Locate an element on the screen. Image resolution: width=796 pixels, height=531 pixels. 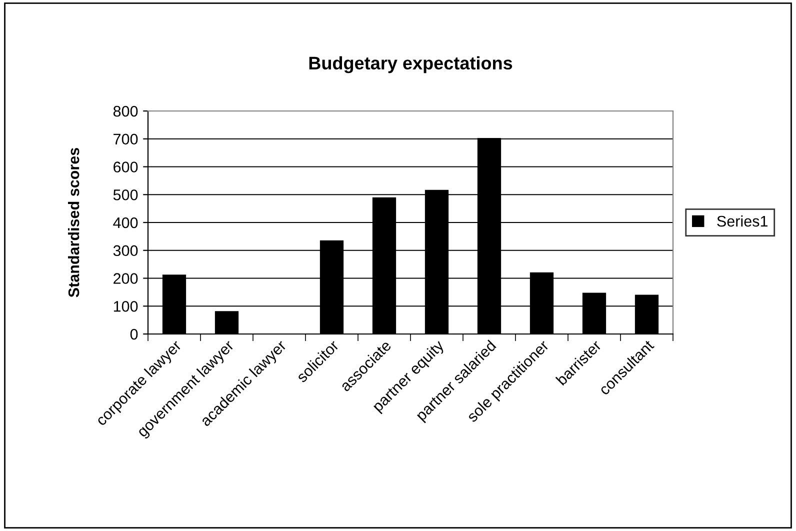
y-tick-label: 400 is located at coordinates (125, 222).